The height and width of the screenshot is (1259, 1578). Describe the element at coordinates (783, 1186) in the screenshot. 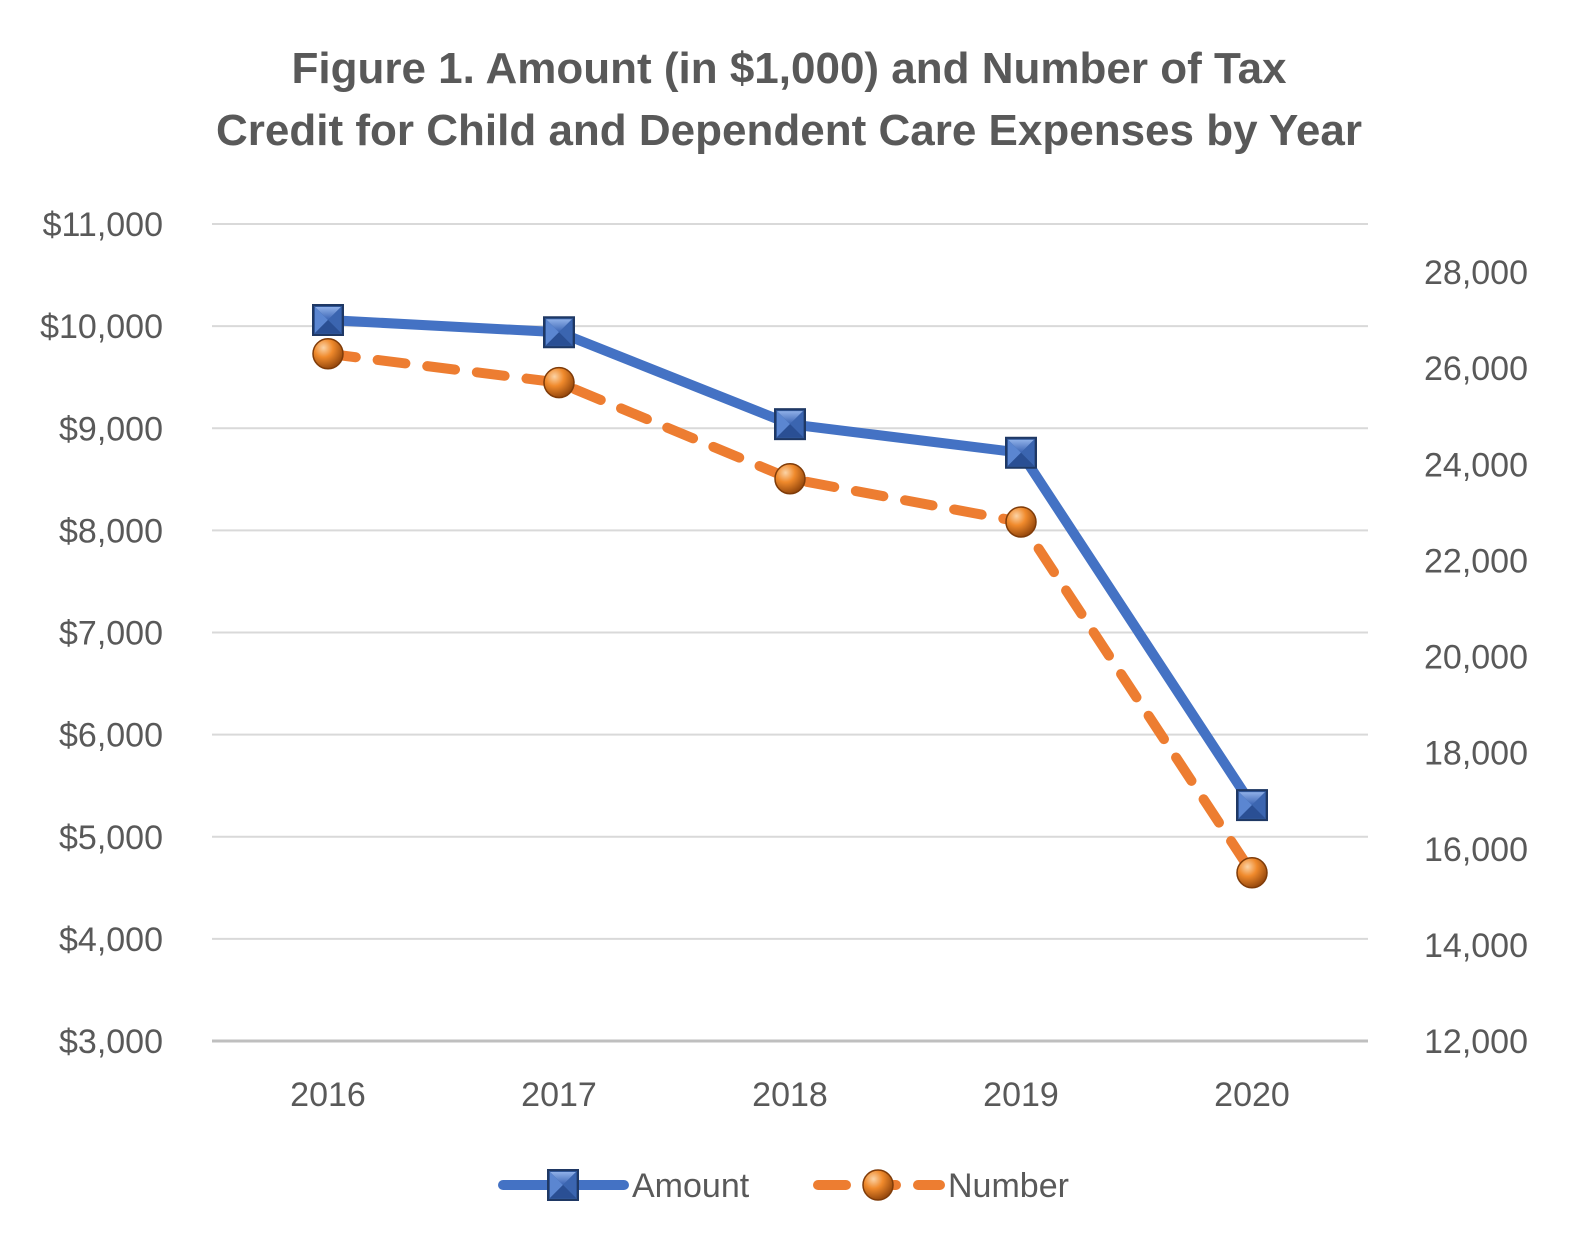

I see `legend: Amount Number` at that location.